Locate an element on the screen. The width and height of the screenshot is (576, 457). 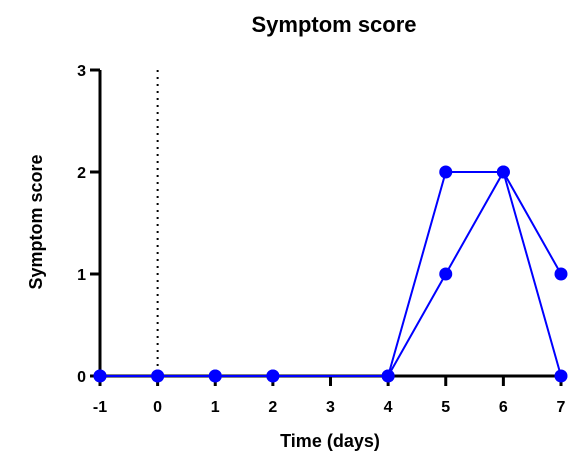
x-tick-label: -1 is located at coordinates (100, 407).